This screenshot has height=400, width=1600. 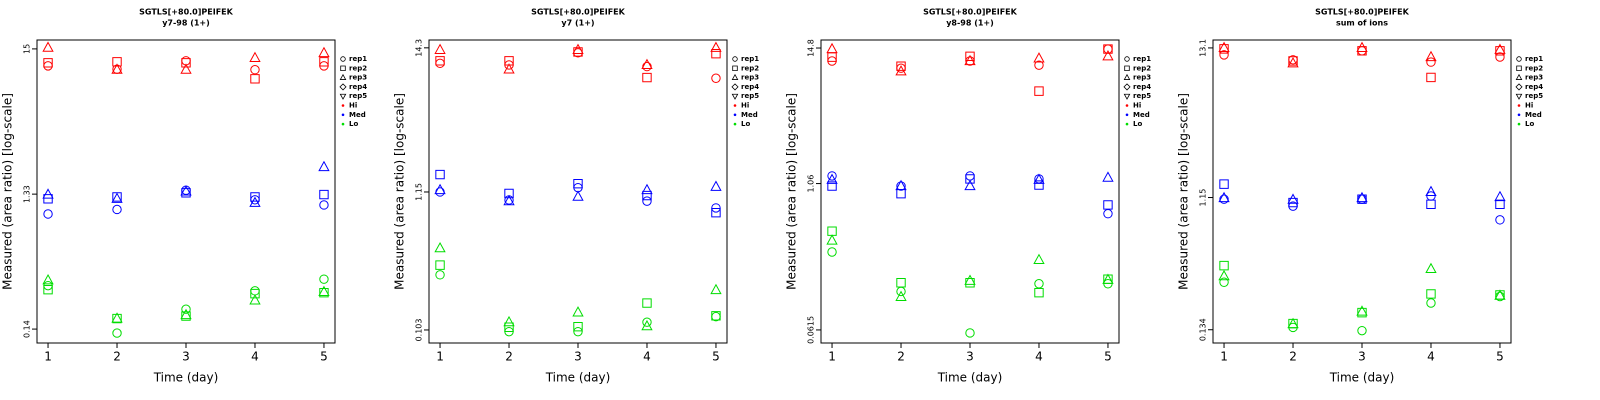 I want to click on y-tick-label: 14.8, so click(x=811, y=48).